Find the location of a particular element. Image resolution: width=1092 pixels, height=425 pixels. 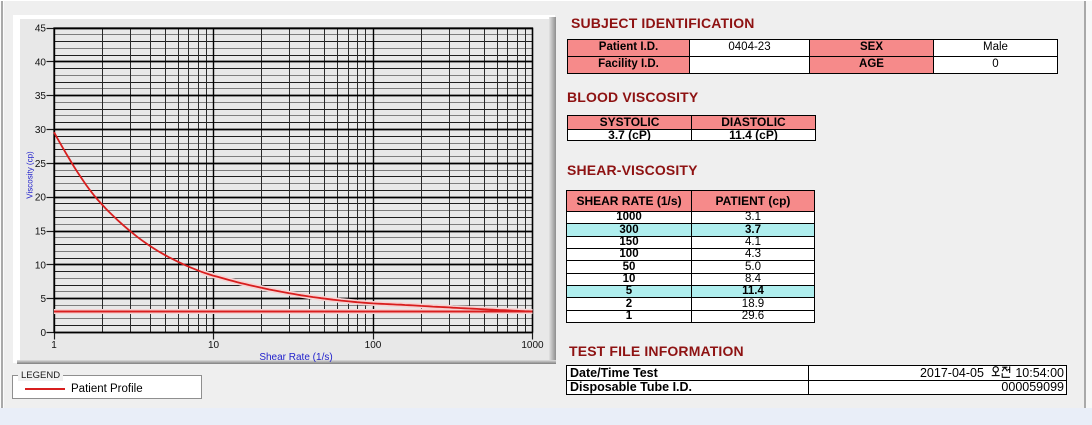

svg-text: 1 is located at coordinates (54, 345).